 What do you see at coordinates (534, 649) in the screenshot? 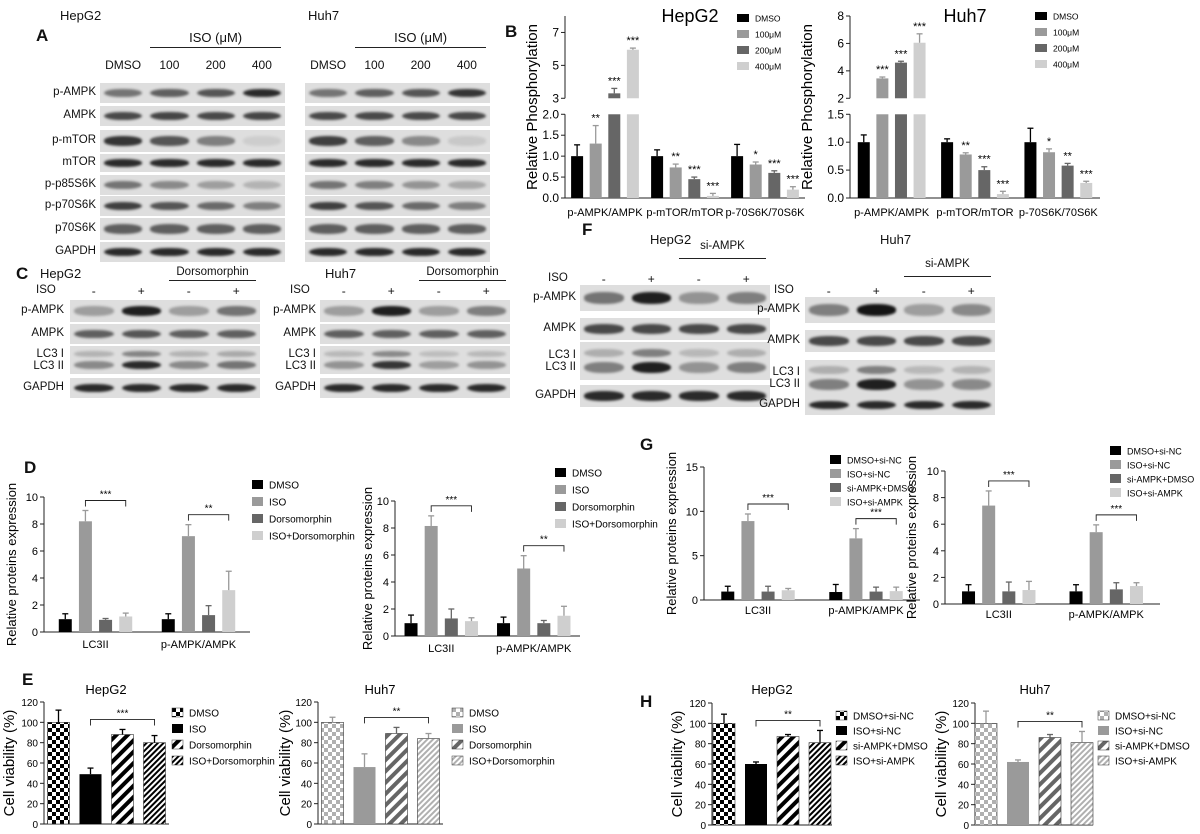
I see `category-label: p-AMPK/AMPK` at bounding box center [534, 649].